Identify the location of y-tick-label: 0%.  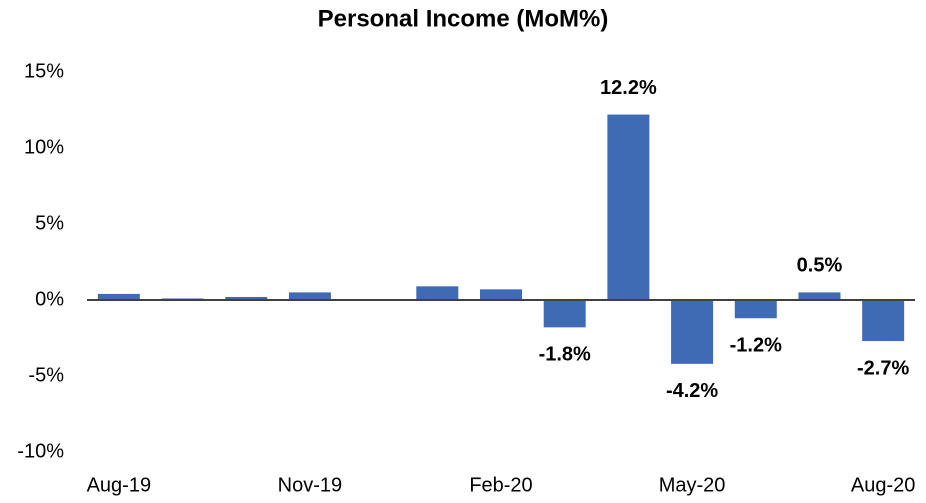
(49, 299).